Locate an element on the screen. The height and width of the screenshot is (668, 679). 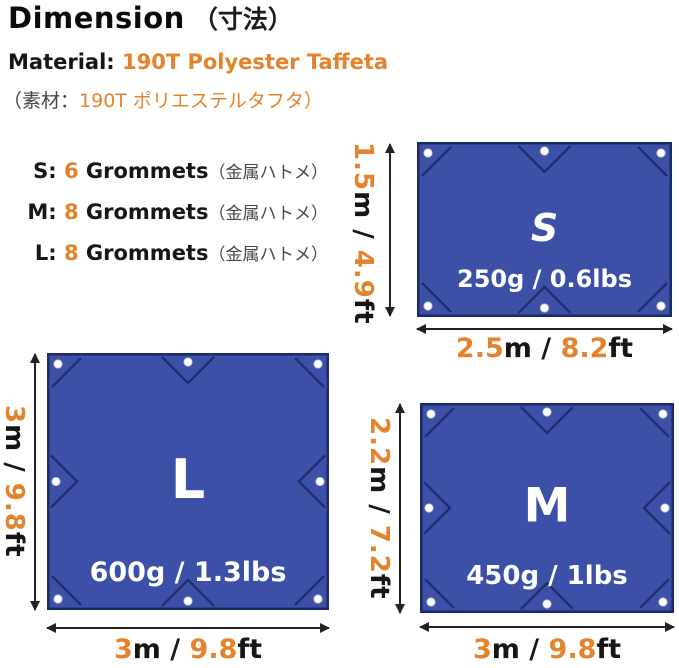
text-part: Material: is located at coordinates (65, 62).